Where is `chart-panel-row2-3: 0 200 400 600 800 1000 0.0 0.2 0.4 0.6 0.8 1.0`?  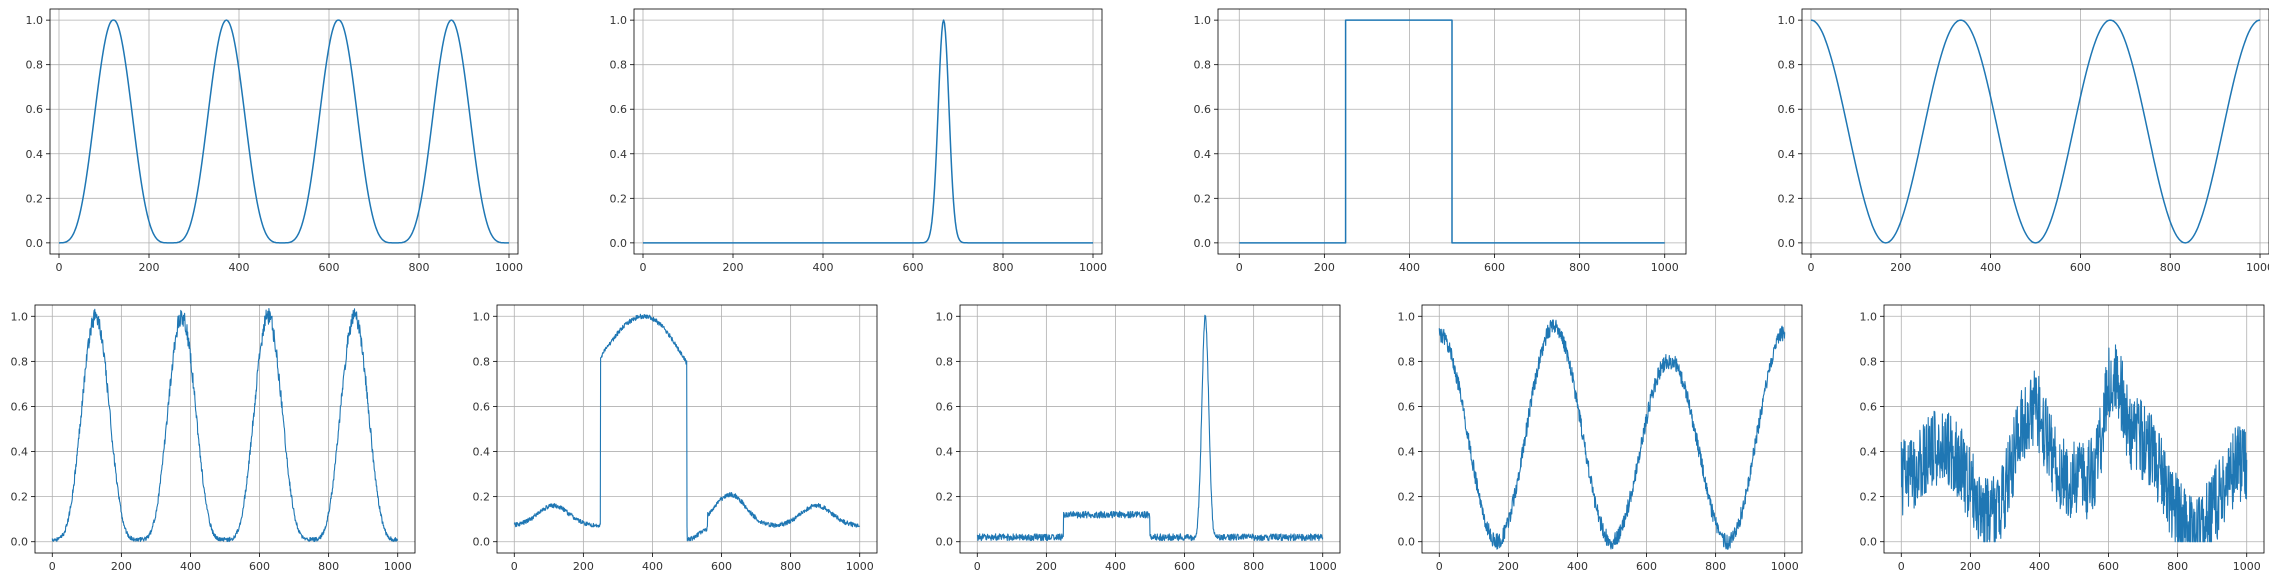
chart-panel-row2-3: 0 200 400 600 800 1000 0.0 0.2 0.4 0.6 0.8 1.0 is located at coordinates (1138, 438).